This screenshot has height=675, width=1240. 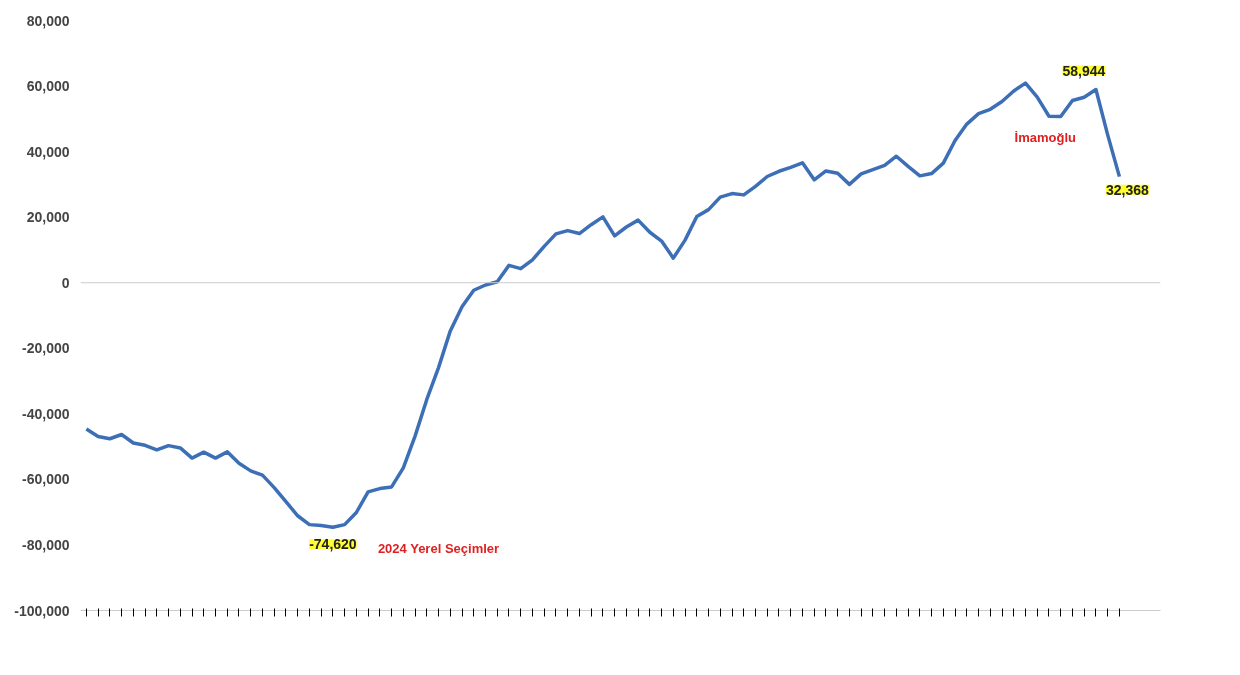 What do you see at coordinates (48, 86) in the screenshot?
I see `y-tick-label: 60,000` at bounding box center [48, 86].